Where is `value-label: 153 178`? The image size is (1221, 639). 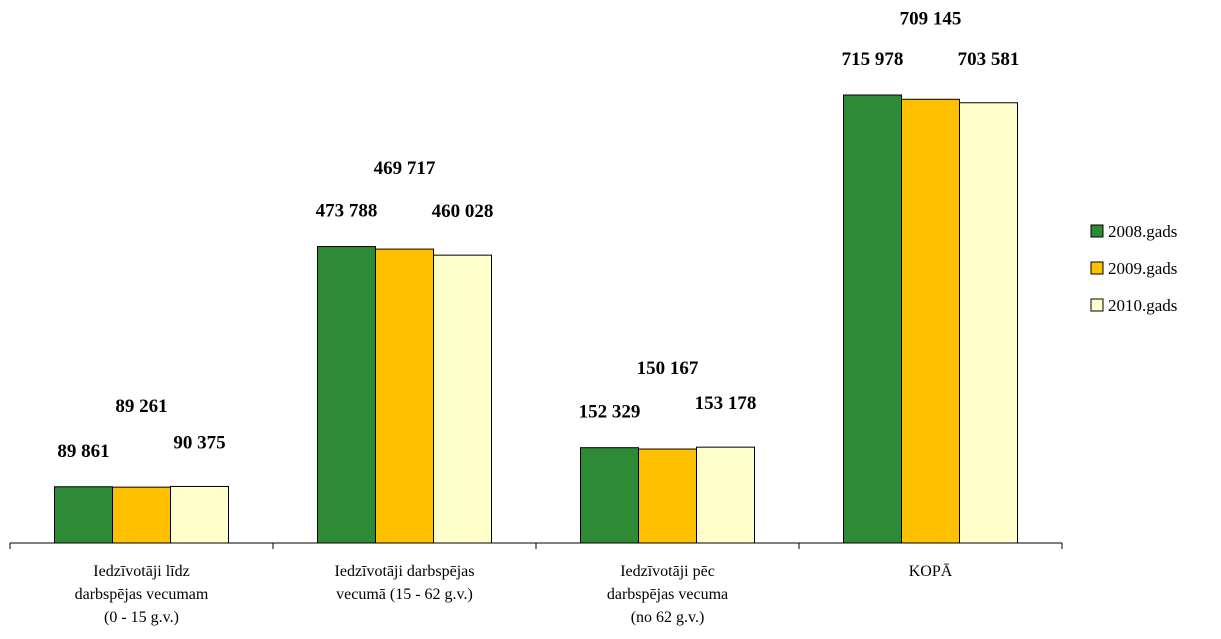
value-label: 153 178 is located at coordinates (726, 403).